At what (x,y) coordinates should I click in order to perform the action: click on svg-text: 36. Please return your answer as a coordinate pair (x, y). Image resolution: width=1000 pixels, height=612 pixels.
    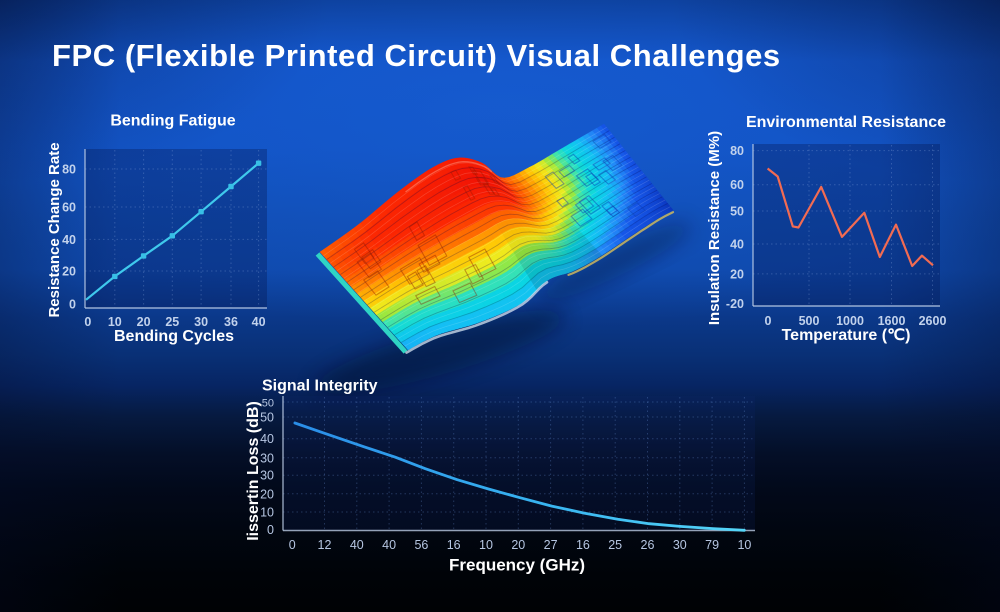
    Looking at the image, I should click on (231, 322).